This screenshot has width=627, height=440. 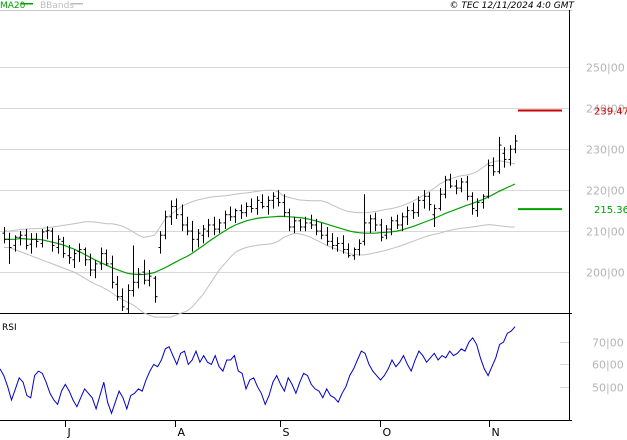 I want to click on price-tick-label: 220|00, so click(x=605, y=191).